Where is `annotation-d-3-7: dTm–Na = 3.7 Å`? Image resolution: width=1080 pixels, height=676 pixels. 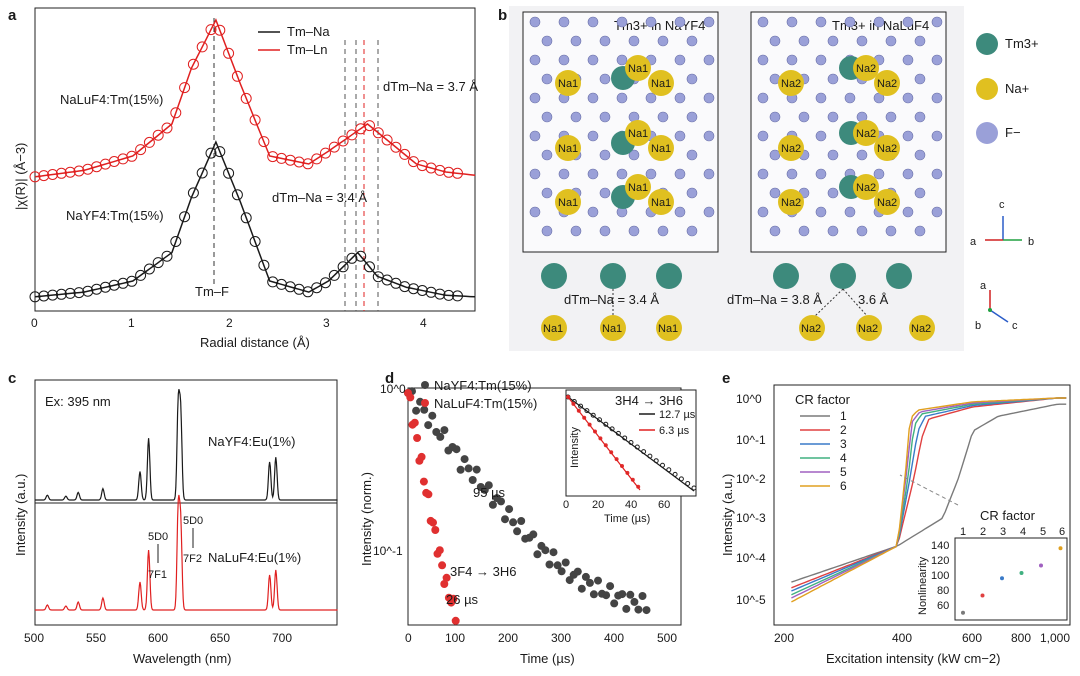
annotation-d-3-7: dTm–Na = 3.7 Å is located at coordinates (430, 86).